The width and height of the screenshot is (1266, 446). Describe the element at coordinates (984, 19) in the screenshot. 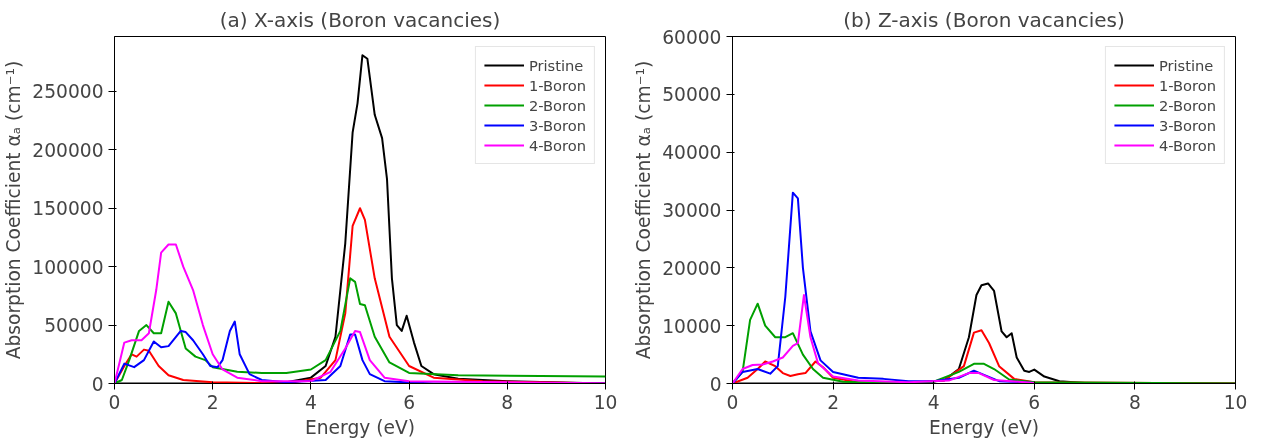

I see `chart-title: (b) Z-axis (Boron vacancies)` at that location.